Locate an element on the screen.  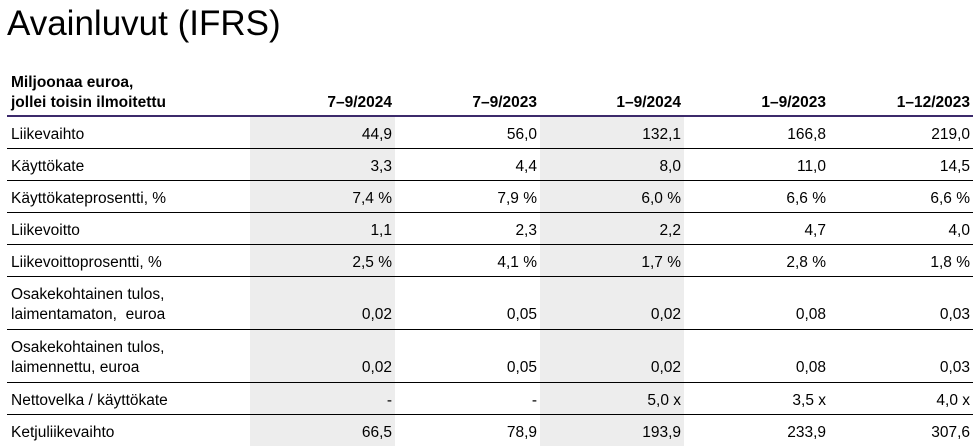
column-header: 1–9/2023 is located at coordinates (756, 91).